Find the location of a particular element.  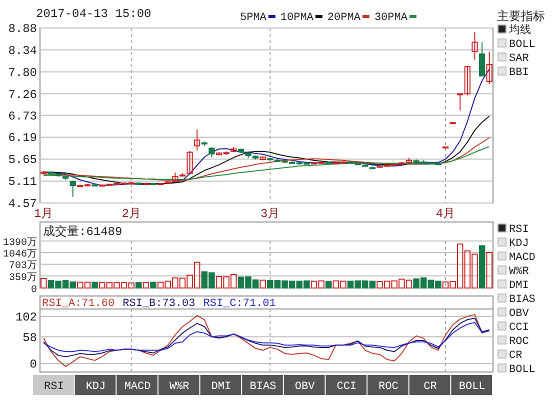

y-tick-label: 7.26 is located at coordinates (22, 95).